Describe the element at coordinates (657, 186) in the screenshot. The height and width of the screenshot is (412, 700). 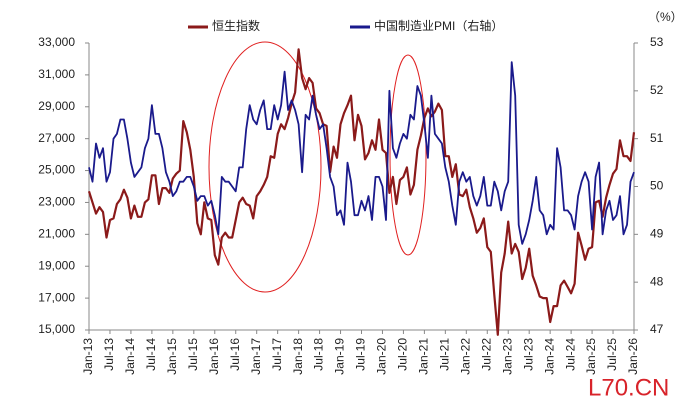
I see `y2-tick-label: 50` at that location.